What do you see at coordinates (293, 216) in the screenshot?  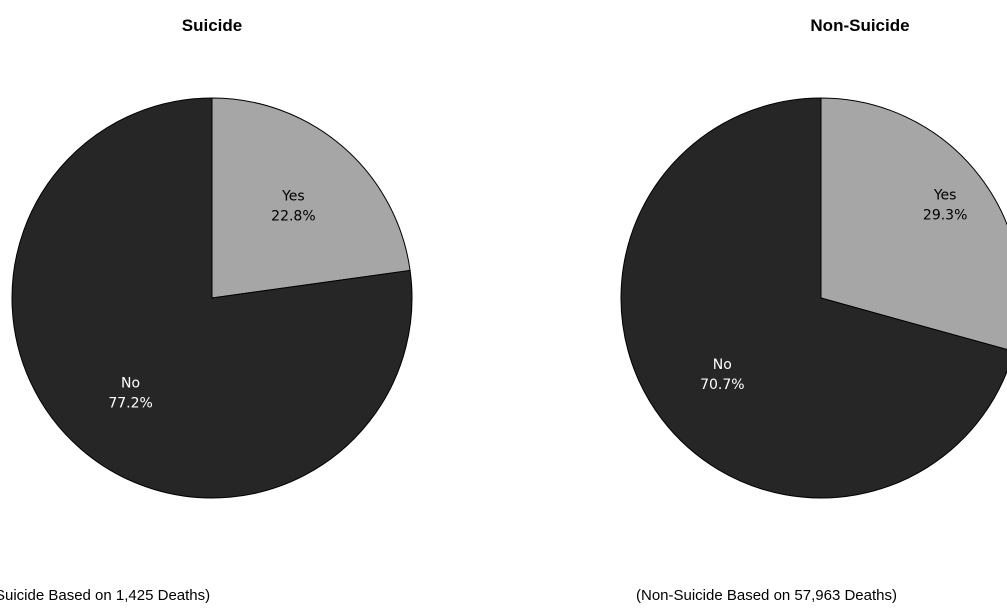 I see `suicide-slice-yes-value: 22.8%` at bounding box center [293, 216].